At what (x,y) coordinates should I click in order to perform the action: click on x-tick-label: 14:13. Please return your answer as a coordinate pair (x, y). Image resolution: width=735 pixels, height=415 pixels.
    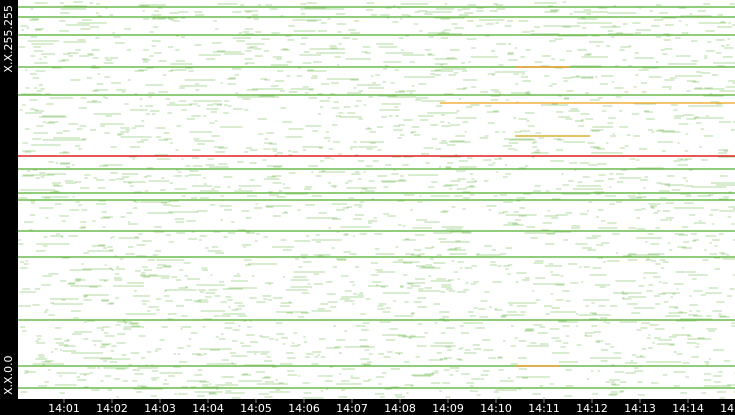
    Looking at the image, I should click on (640, 408).